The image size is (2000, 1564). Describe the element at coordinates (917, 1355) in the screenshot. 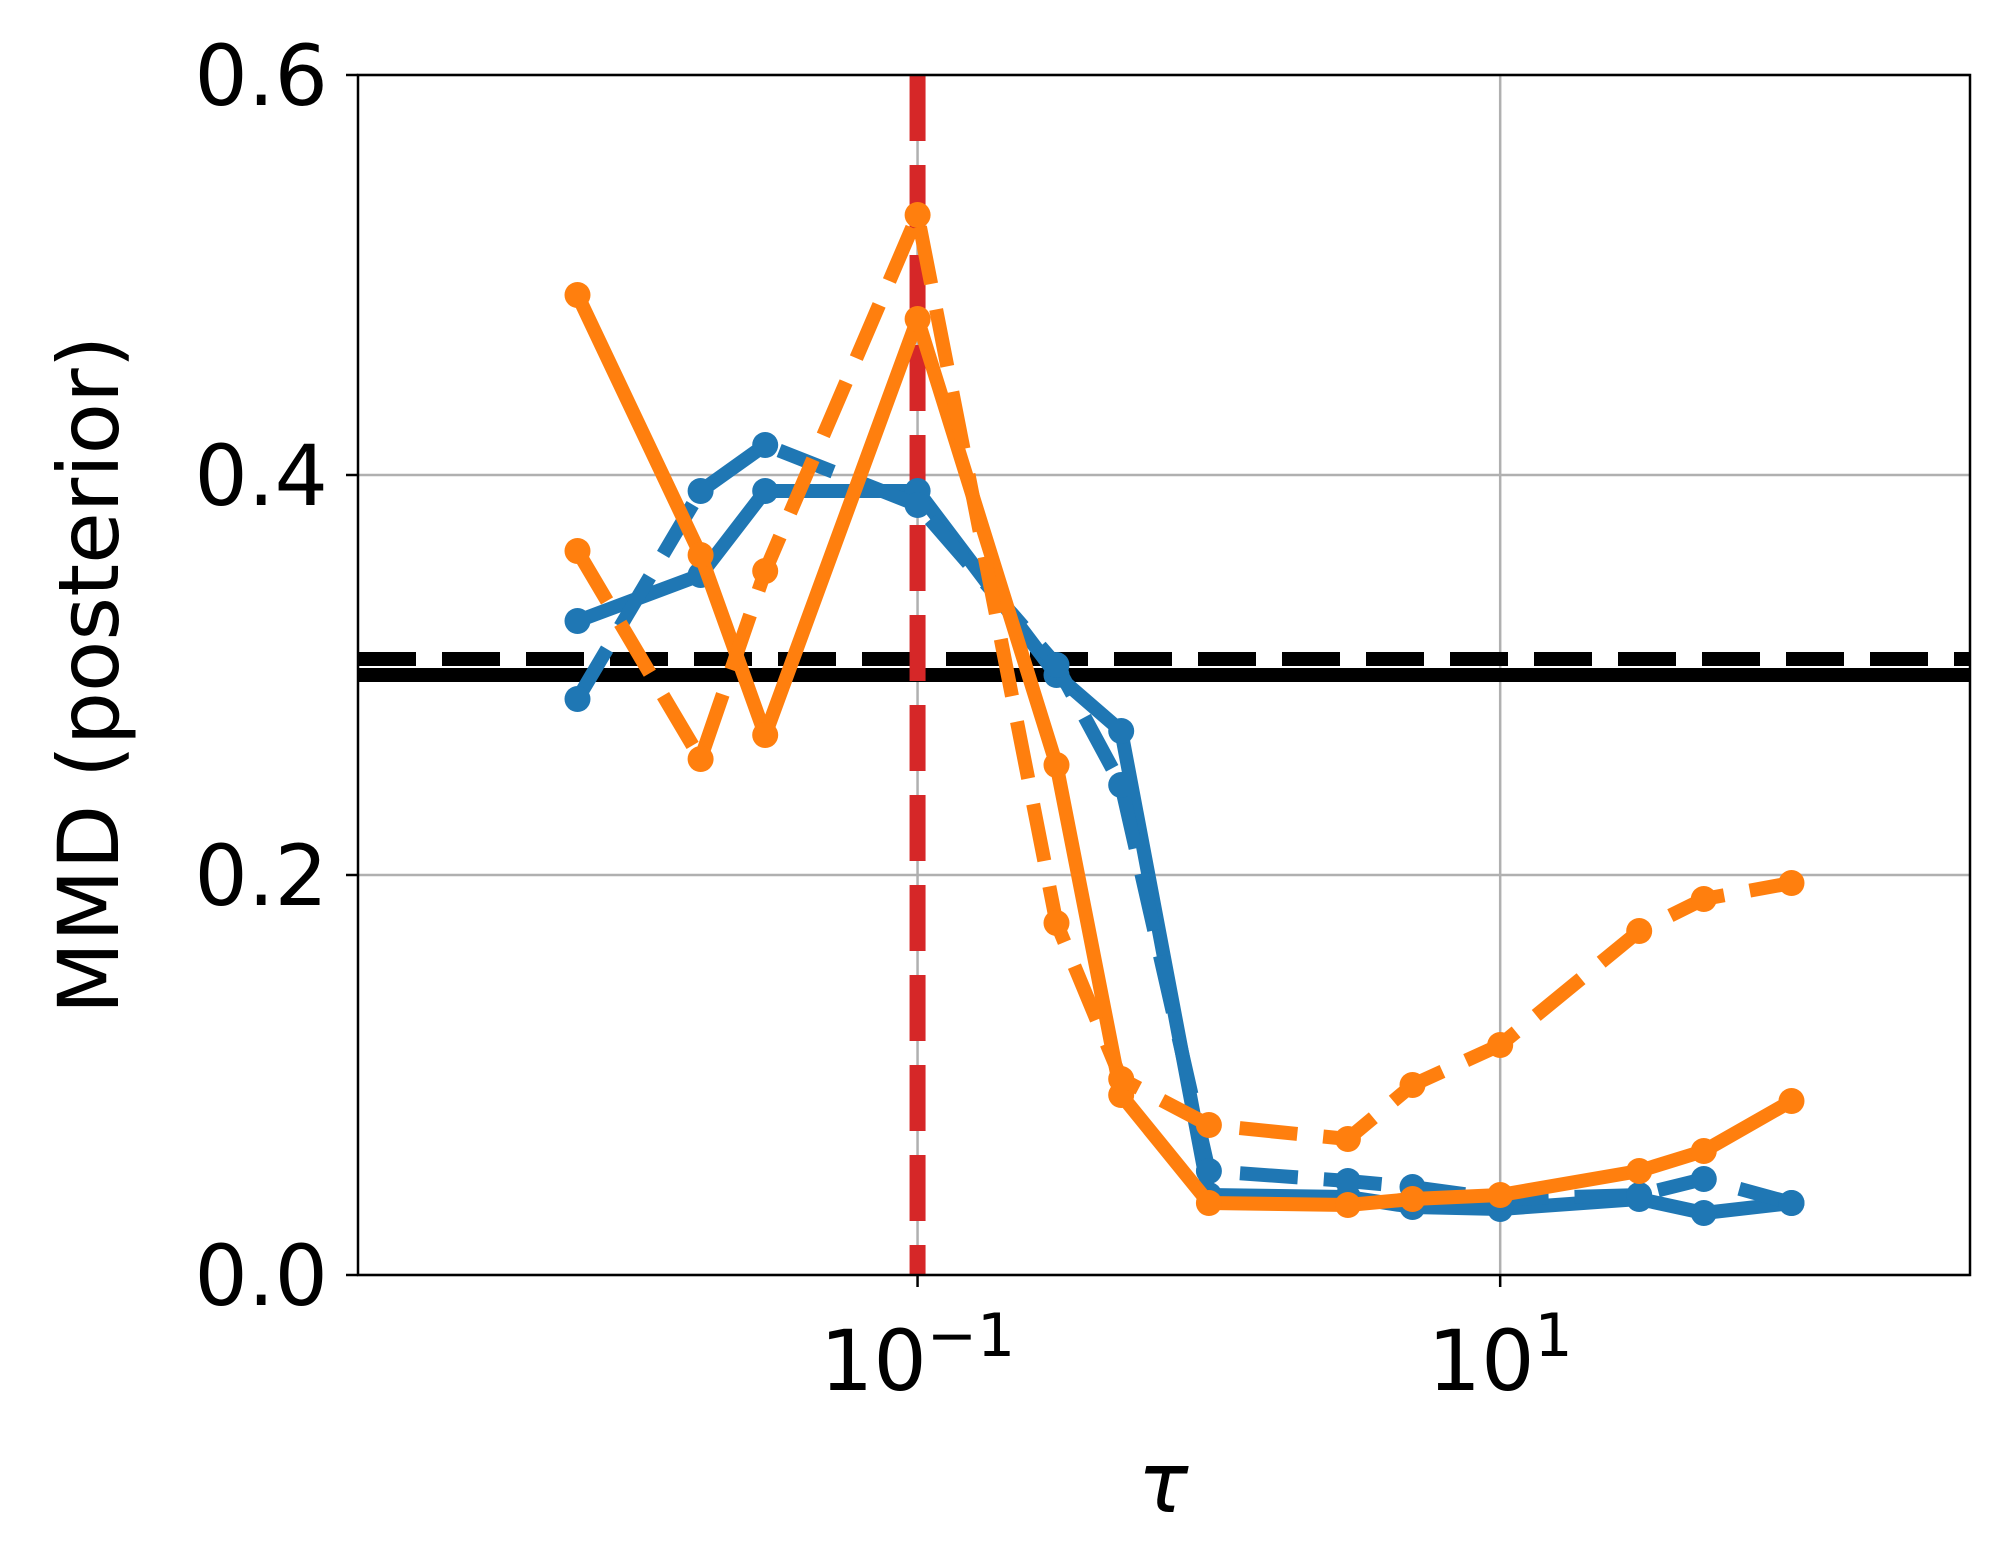

I see `x-tick-label: 10⁻¹` at that location.